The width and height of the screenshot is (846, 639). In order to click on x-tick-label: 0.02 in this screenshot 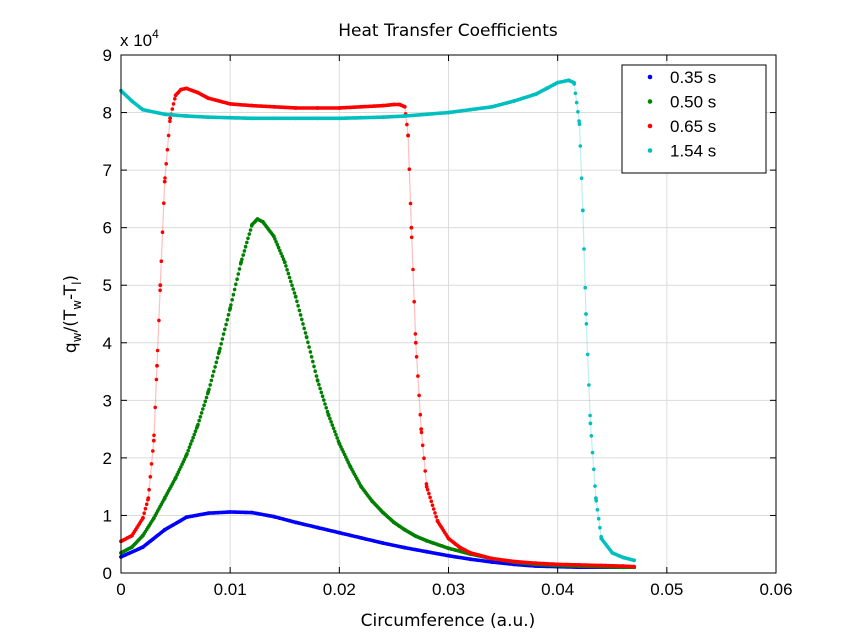, I will do `click(339, 589)`.